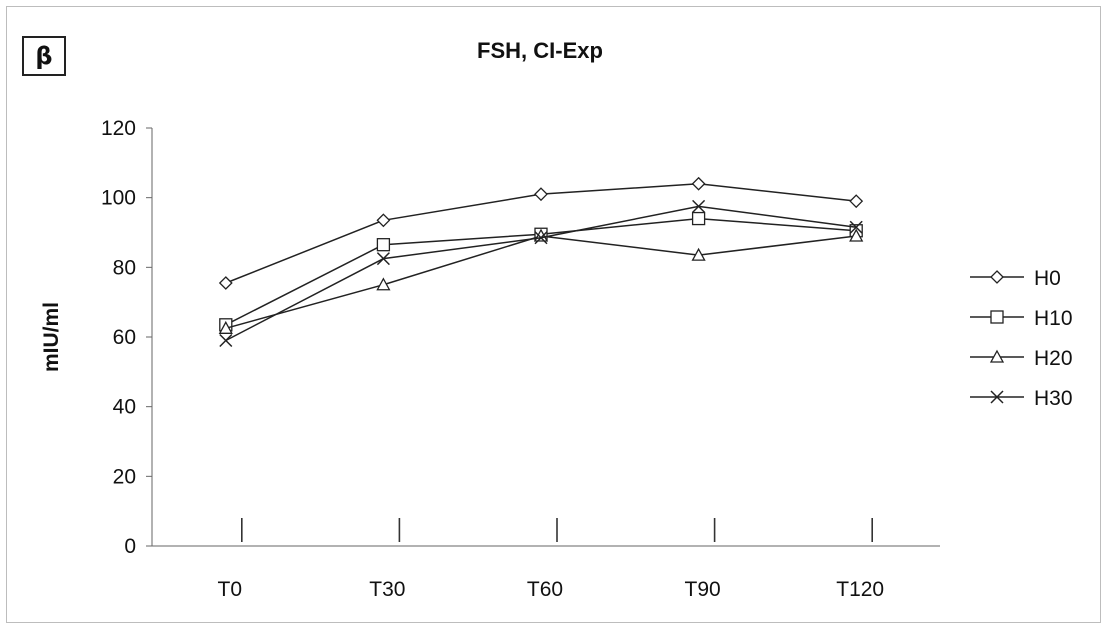 This screenshot has height=629, width=1107. I want to click on legend-label: H10, so click(1053, 318).